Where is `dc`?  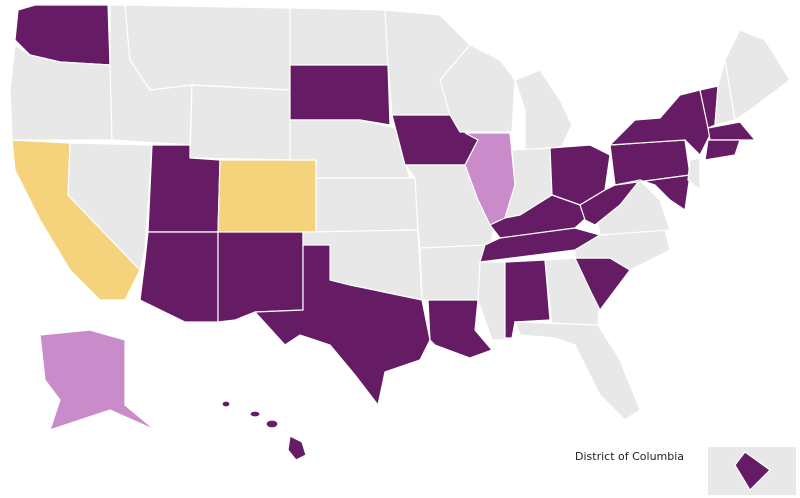 dc is located at coordinates (752, 471).